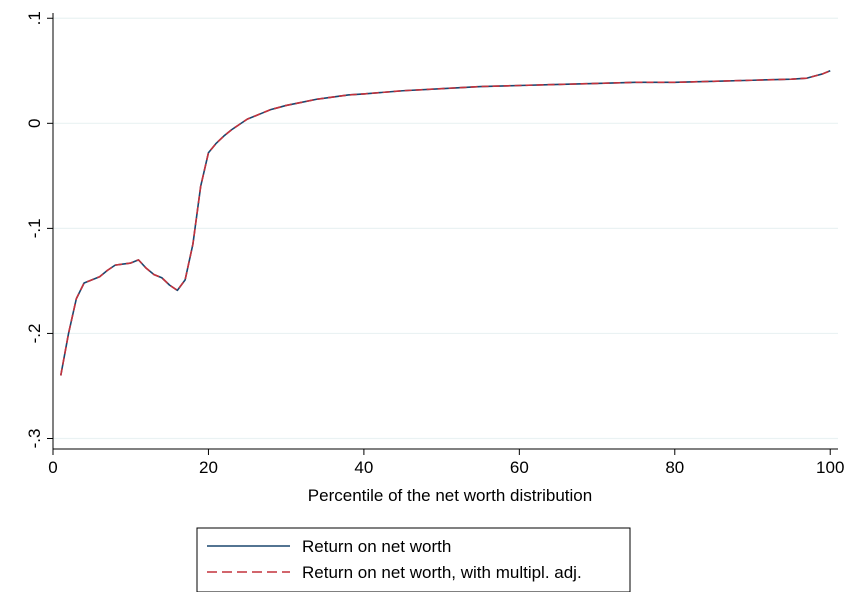 The image size is (847, 592). What do you see at coordinates (442, 572) in the screenshot?
I see `legend-label-1: Return on net worth, with multipl. adj.` at bounding box center [442, 572].